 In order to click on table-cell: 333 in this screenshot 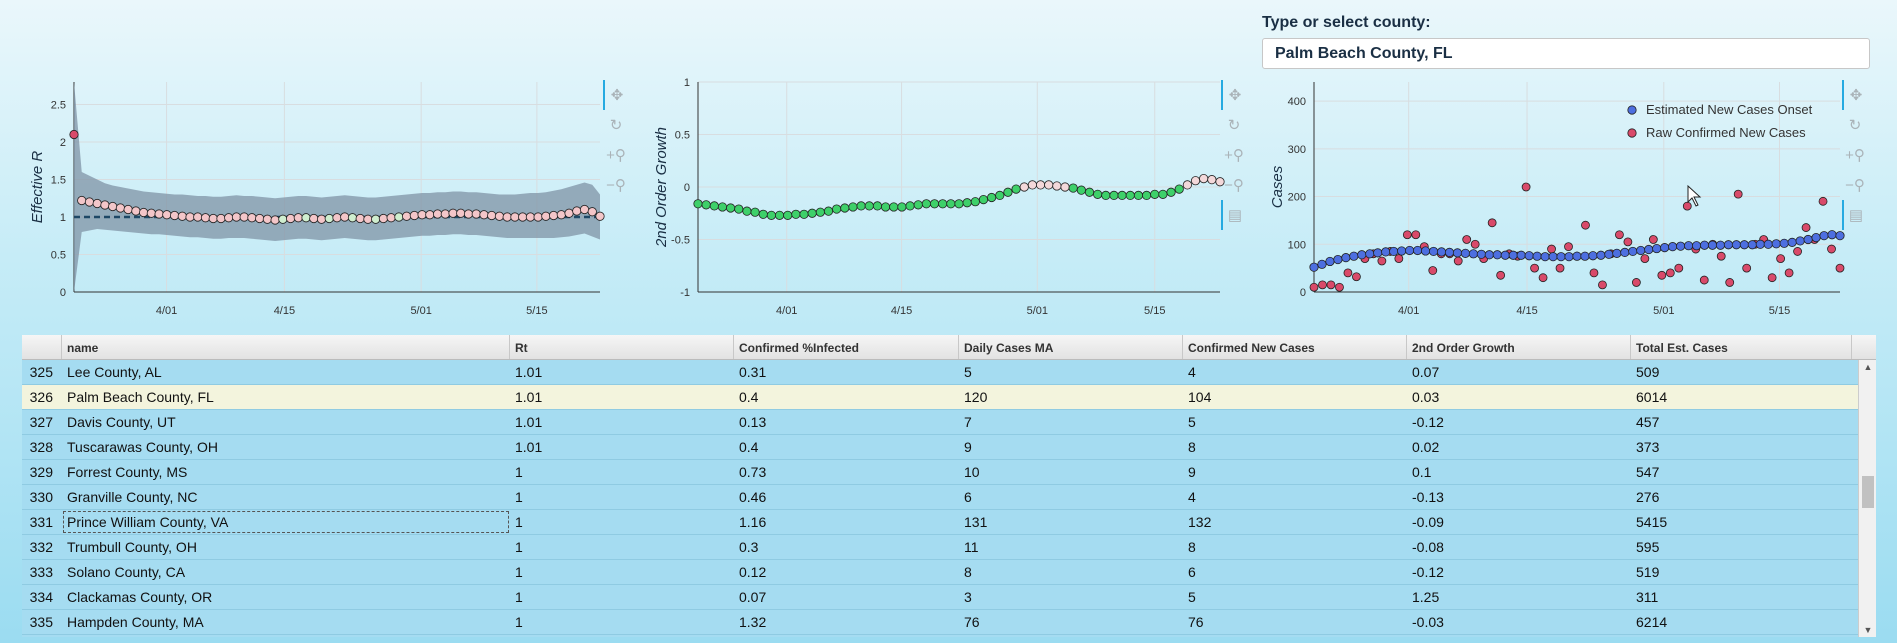, I will do `click(41, 572)`.